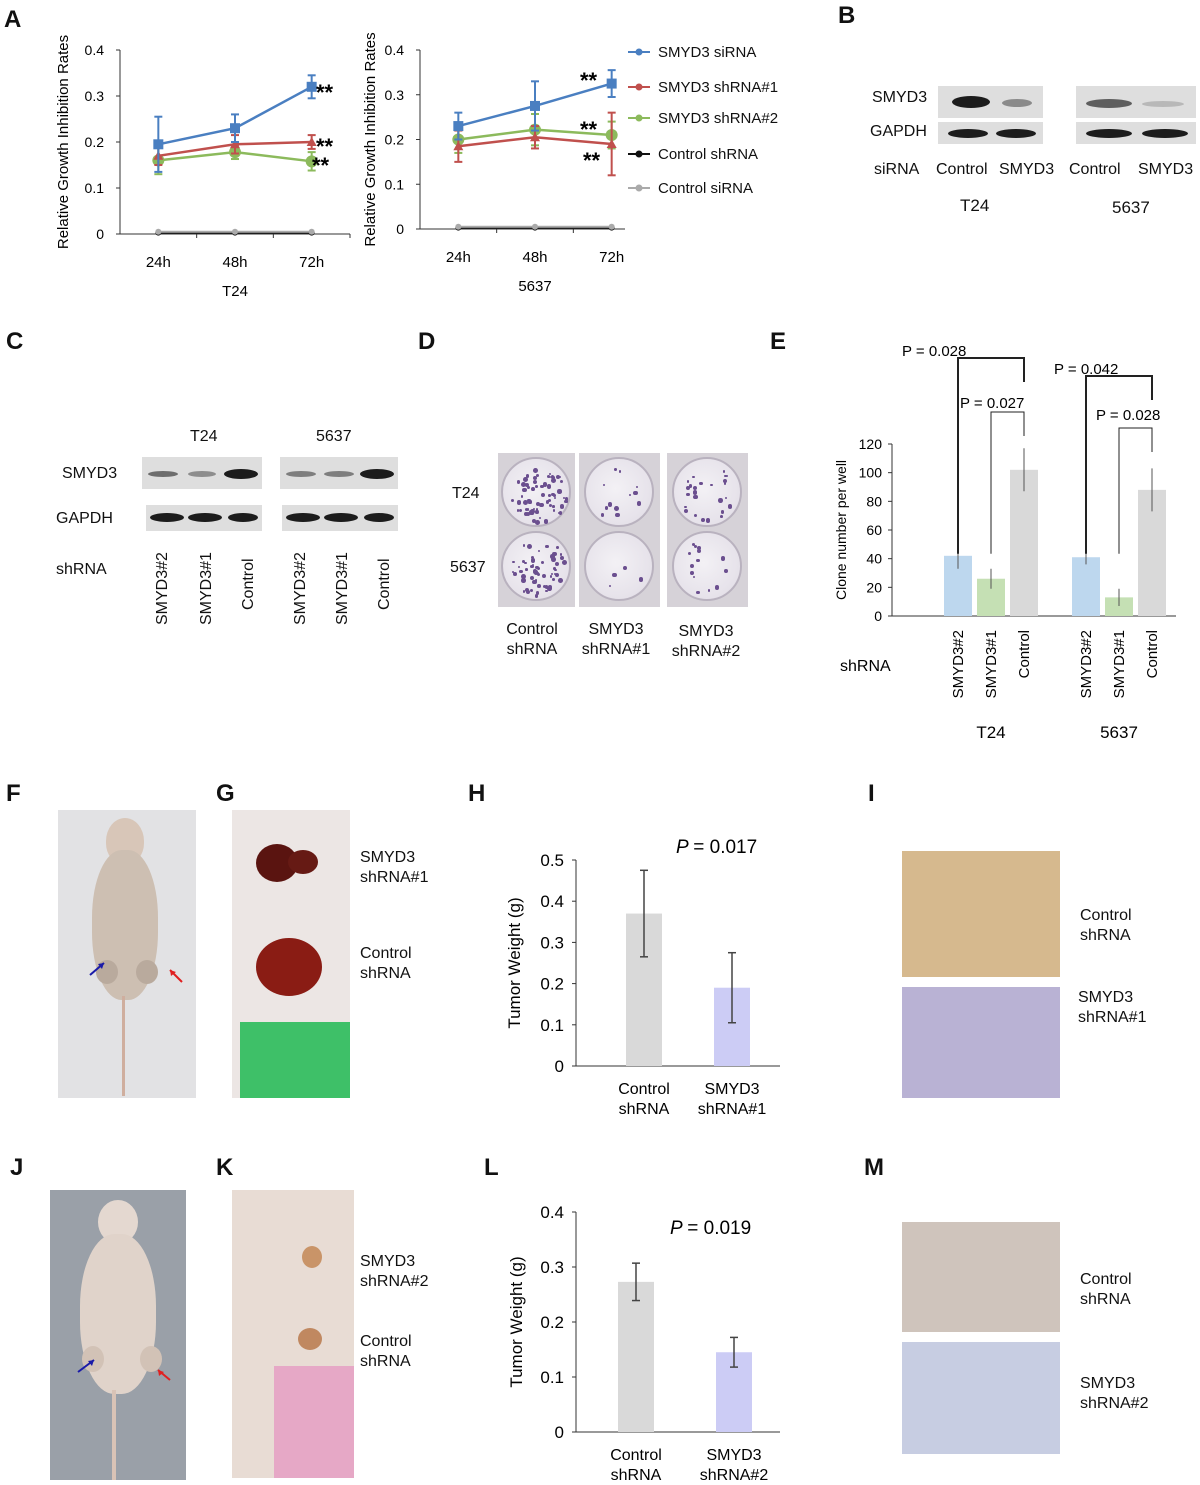 Image resolution: width=1200 pixels, height=1485 pixels. Describe the element at coordinates (707, 530) in the screenshot. I see `colony-plate-shrna2` at that location.